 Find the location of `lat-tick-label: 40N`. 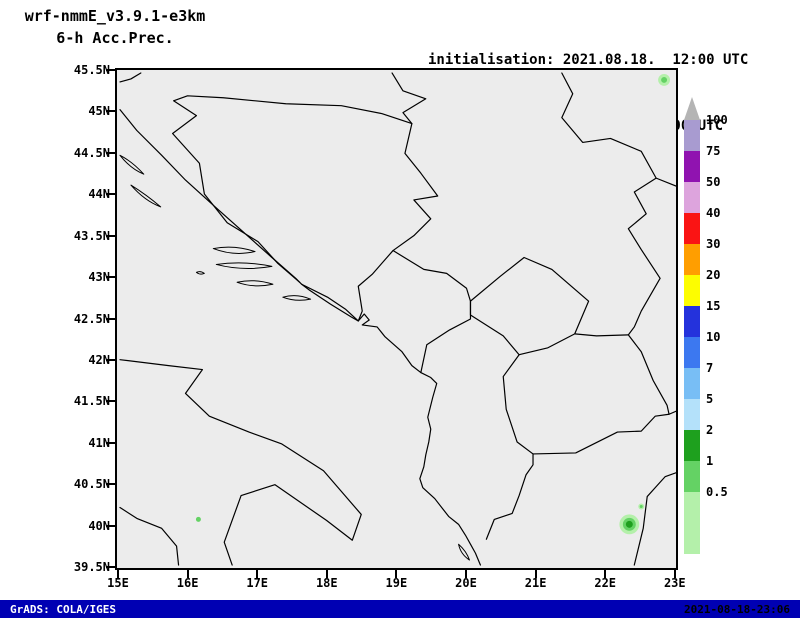

lat-tick-label: 40N is located at coordinates (99, 525).